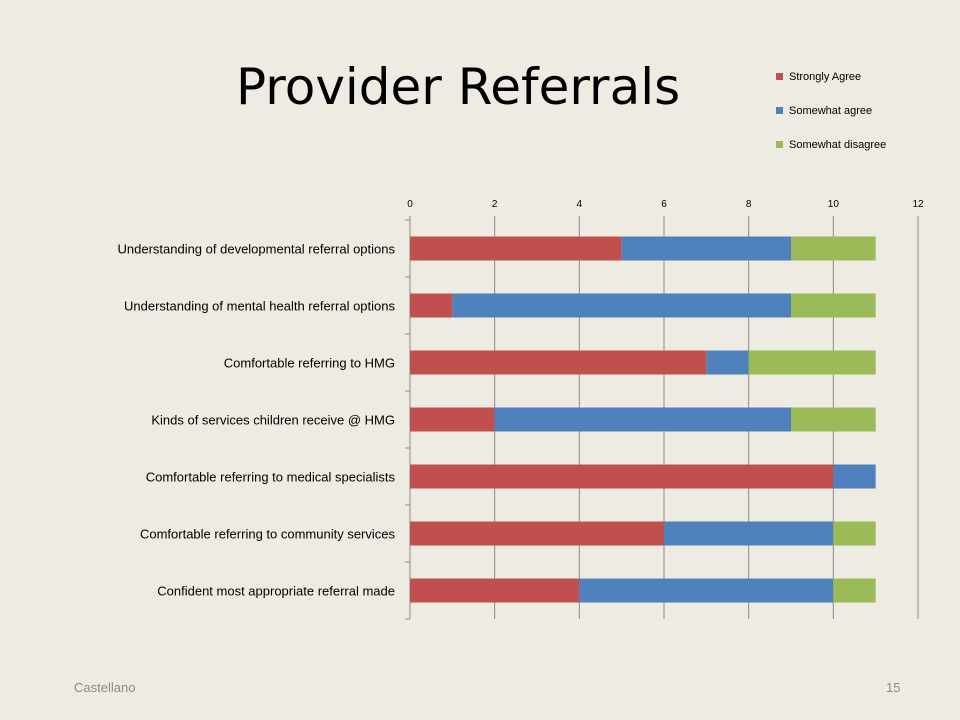 The width and height of the screenshot is (960, 720). Describe the element at coordinates (458, 87) in the screenshot. I see `slide-title: Provider Referrals` at that location.